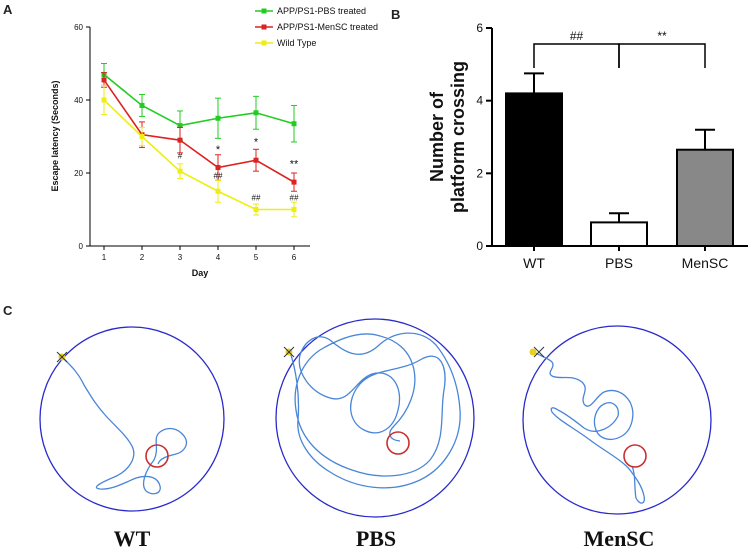  I want to click on panel-a-x-tick-label: 3, so click(180, 257).